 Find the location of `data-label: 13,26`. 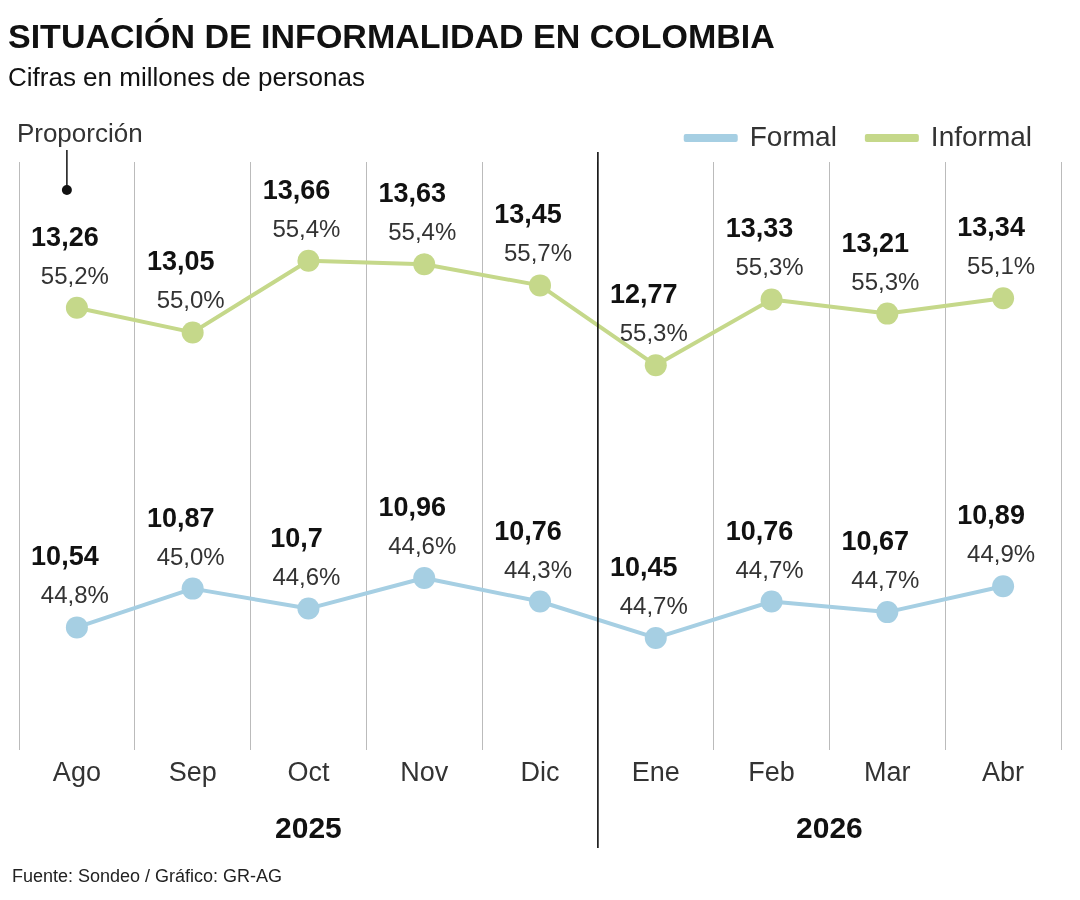

data-label: 13,26 is located at coordinates (65, 236).